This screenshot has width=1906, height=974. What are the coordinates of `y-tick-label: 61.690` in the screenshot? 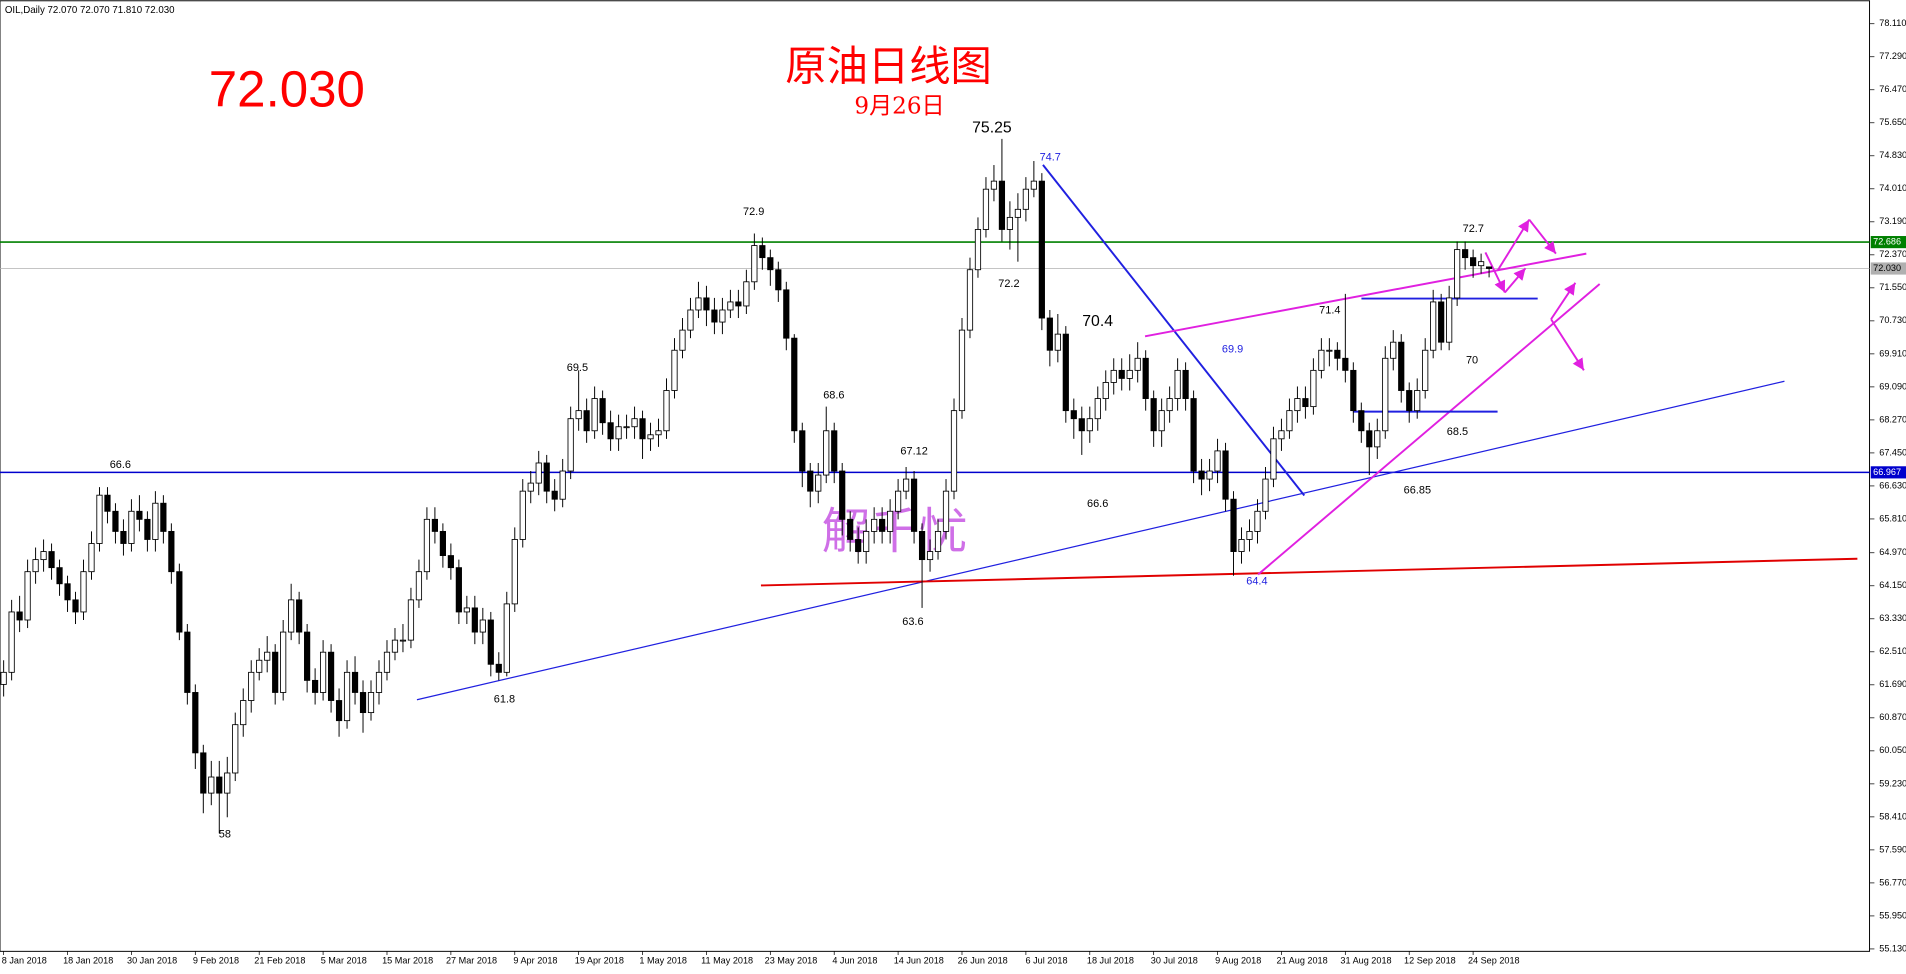 It's located at (1892, 684).